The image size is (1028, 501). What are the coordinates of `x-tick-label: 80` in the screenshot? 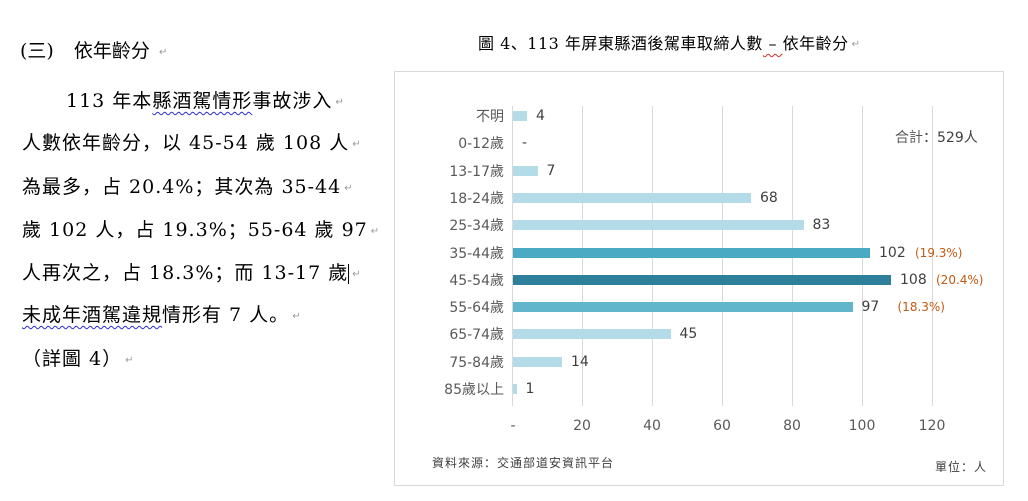 It's located at (792, 426).